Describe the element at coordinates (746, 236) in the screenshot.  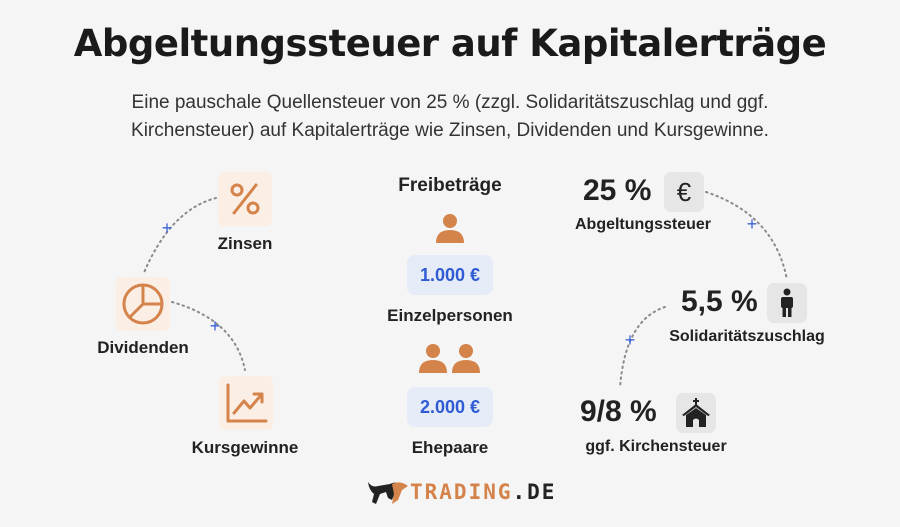
I see `connector-abgeltung-soli` at that location.